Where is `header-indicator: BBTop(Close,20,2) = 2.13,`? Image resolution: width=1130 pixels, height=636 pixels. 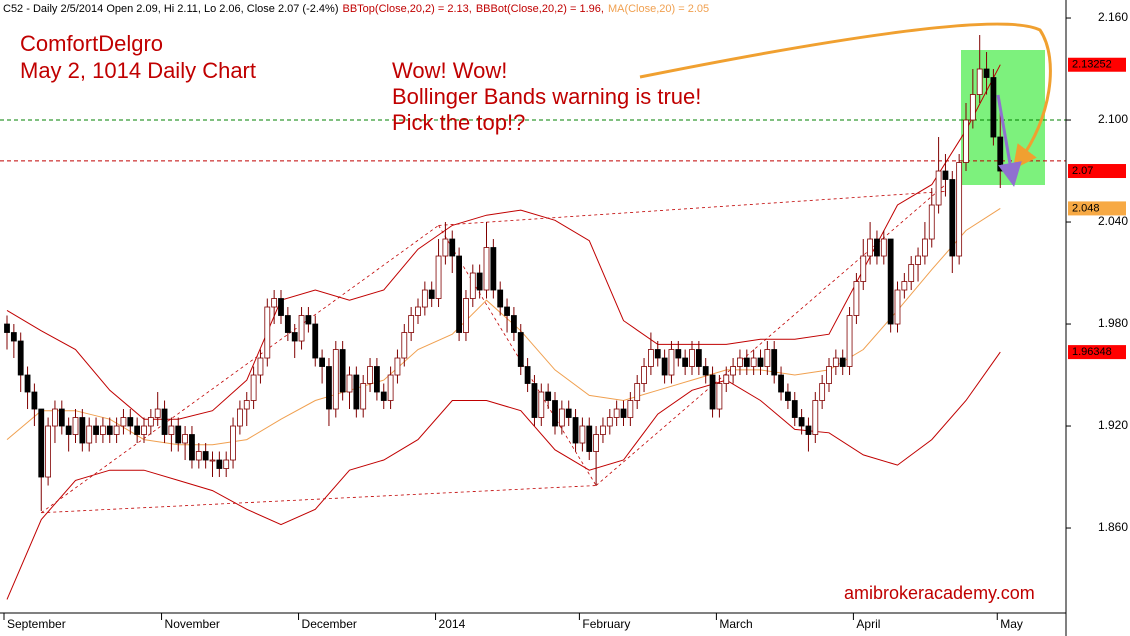
header-indicator: BBTop(Close,20,2) = 2.13, is located at coordinates (407, 9).